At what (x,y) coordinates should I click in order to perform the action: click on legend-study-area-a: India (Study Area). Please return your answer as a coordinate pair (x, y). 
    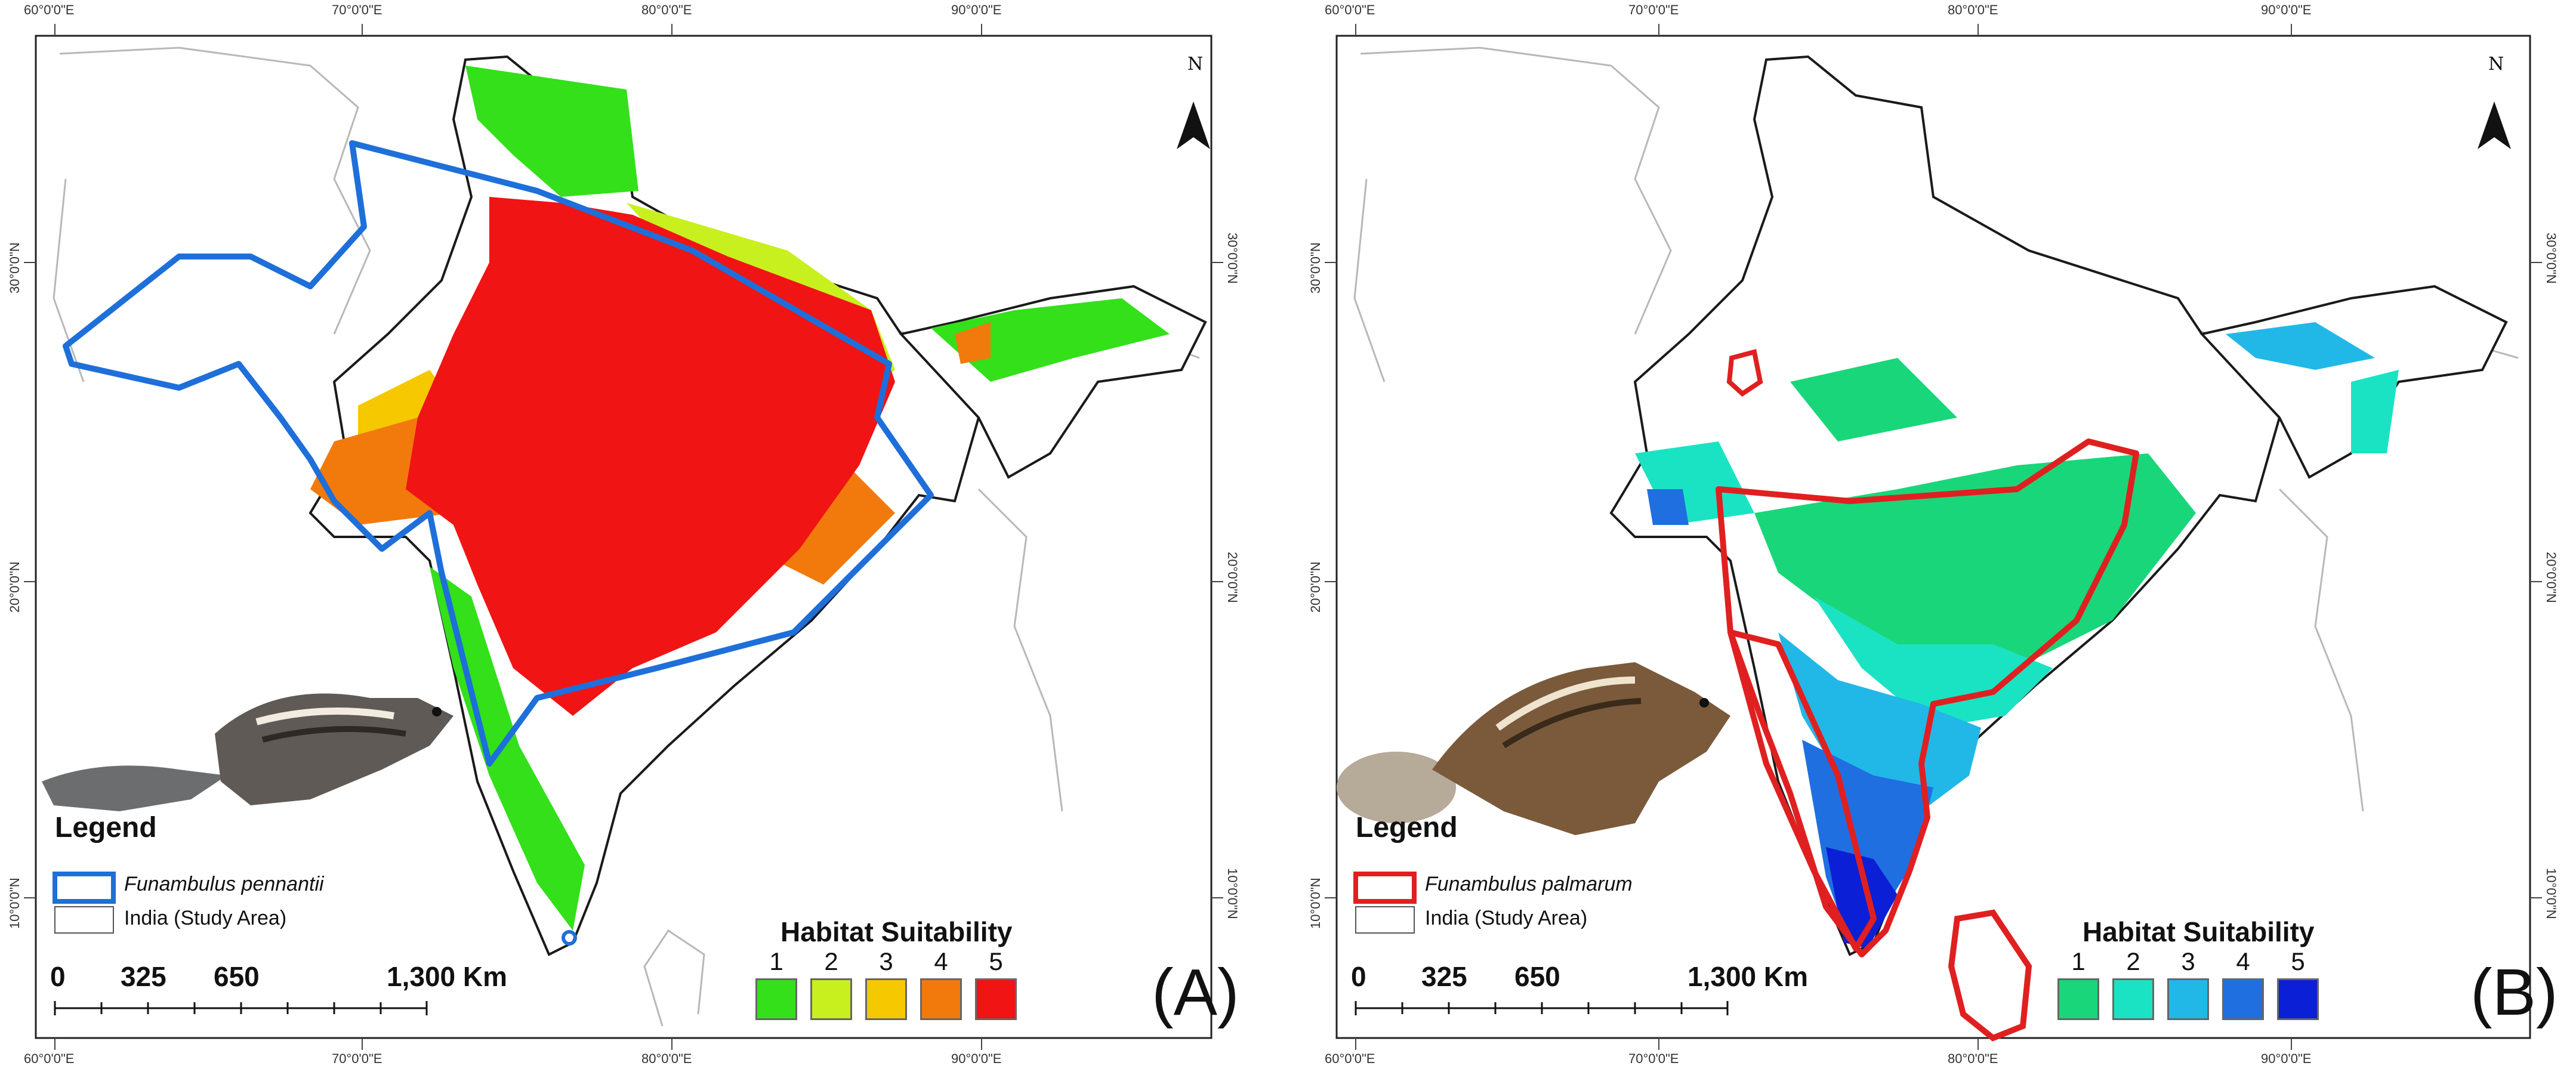
    Looking at the image, I should click on (206, 918).